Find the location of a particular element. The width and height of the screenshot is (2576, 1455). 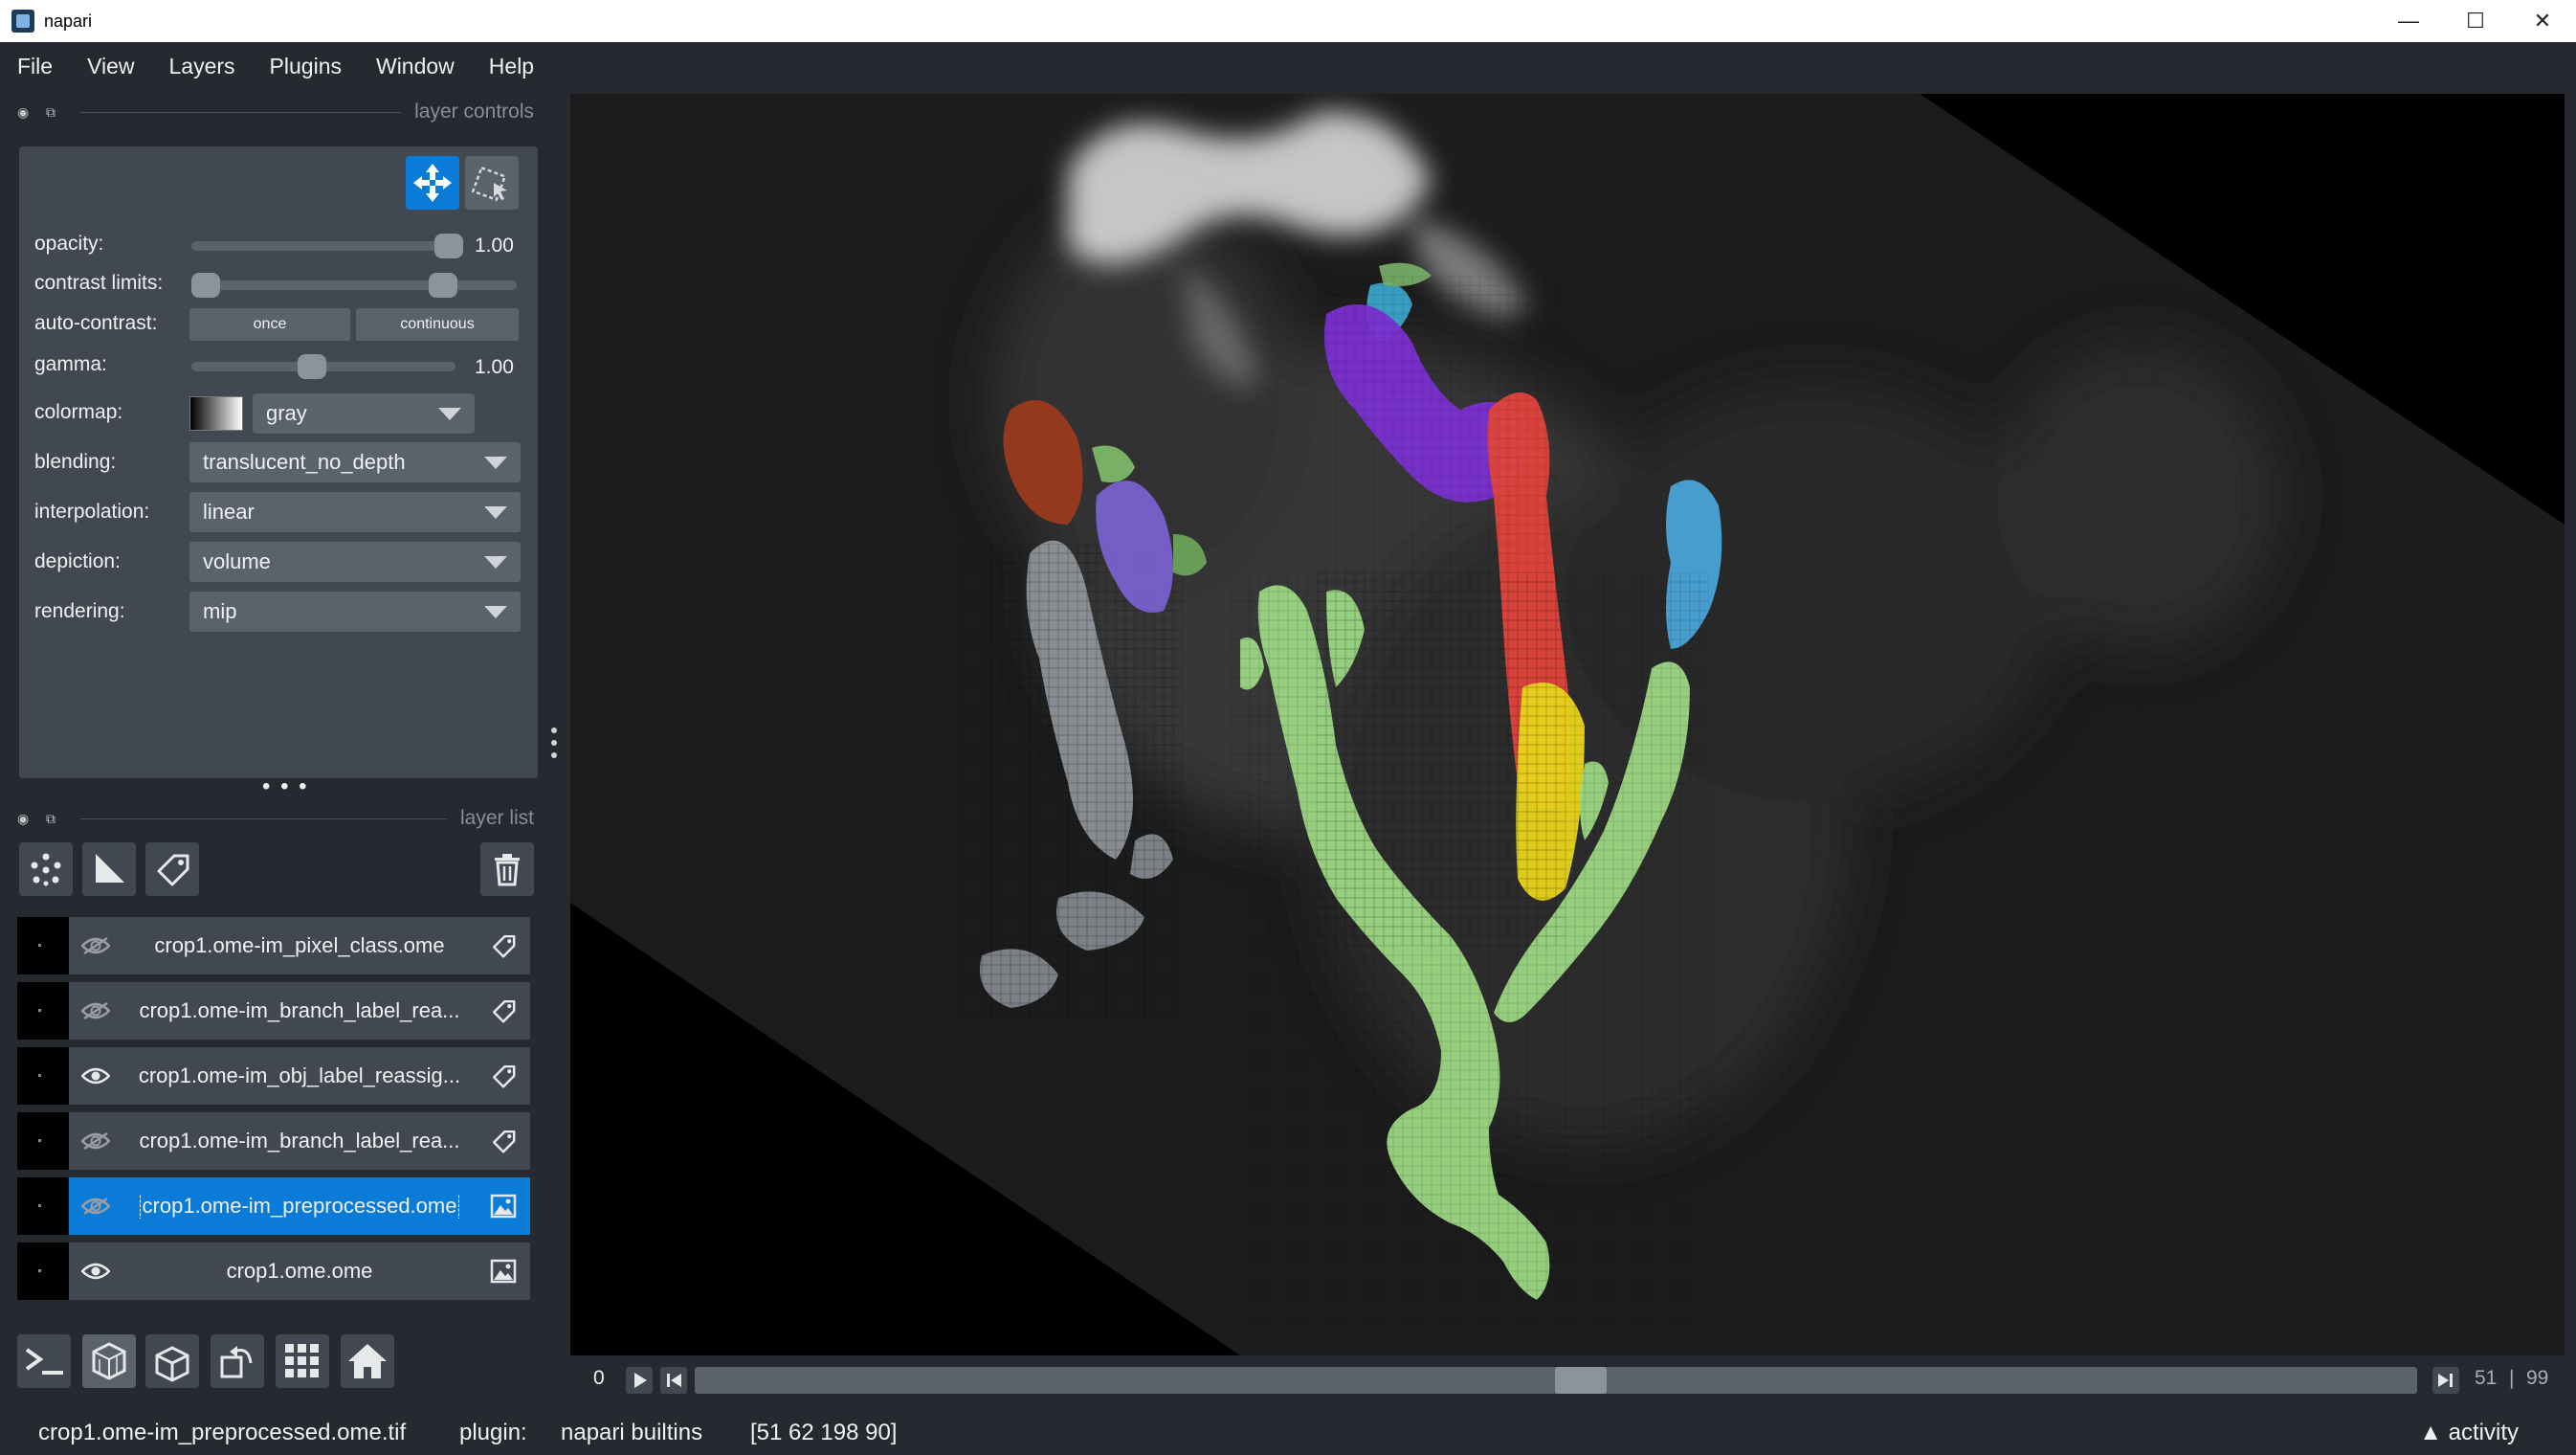

home-icon is located at coordinates (367, 1361).